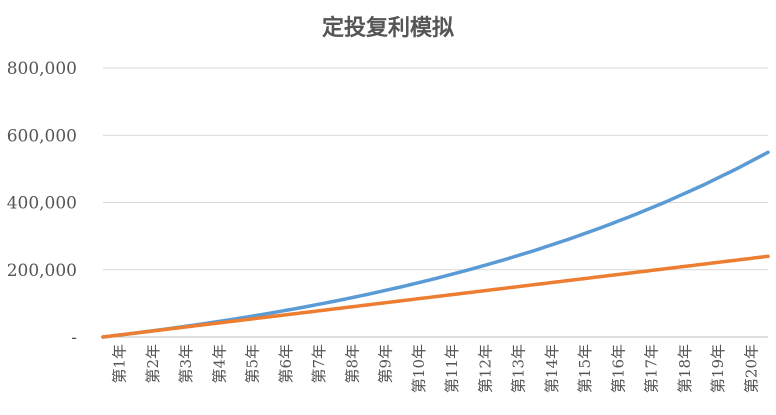 The image size is (776, 415). What do you see at coordinates (485, 368) in the screenshot?
I see `x-tick-label: 第12年` at bounding box center [485, 368].